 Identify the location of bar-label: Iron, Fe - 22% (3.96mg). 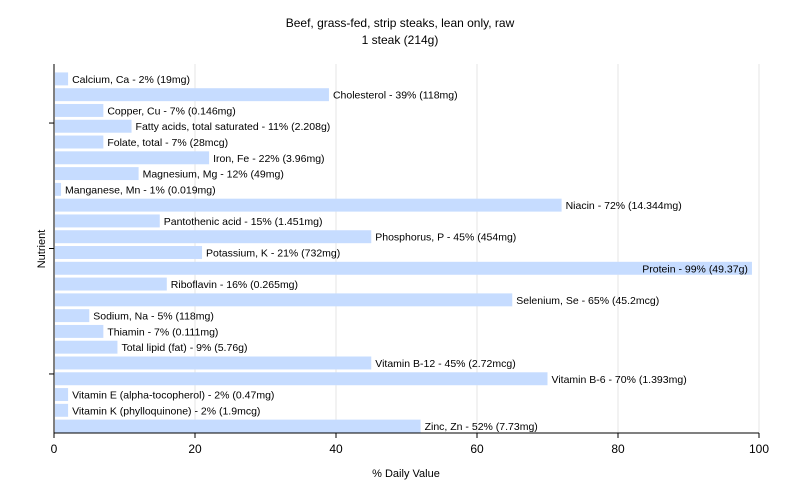
(268, 159).